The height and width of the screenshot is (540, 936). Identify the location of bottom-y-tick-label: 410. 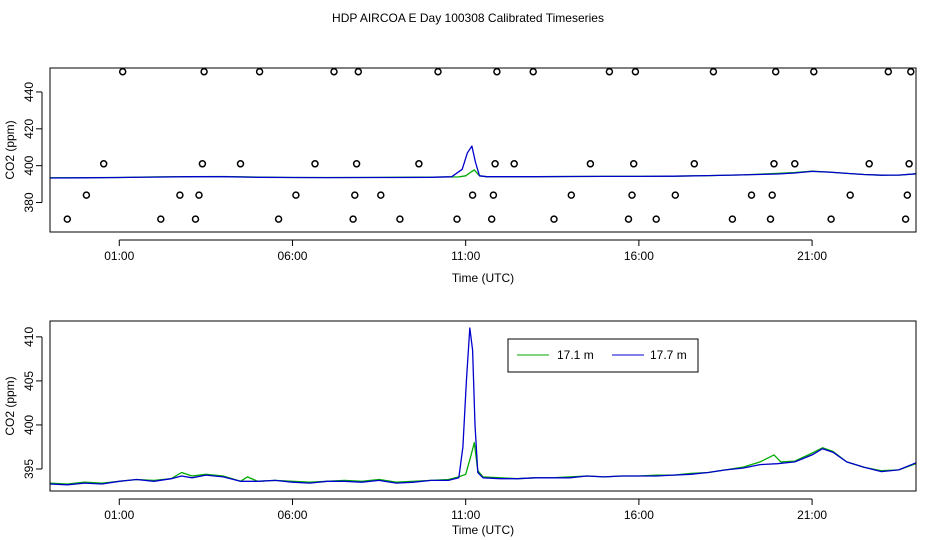
(29, 337).